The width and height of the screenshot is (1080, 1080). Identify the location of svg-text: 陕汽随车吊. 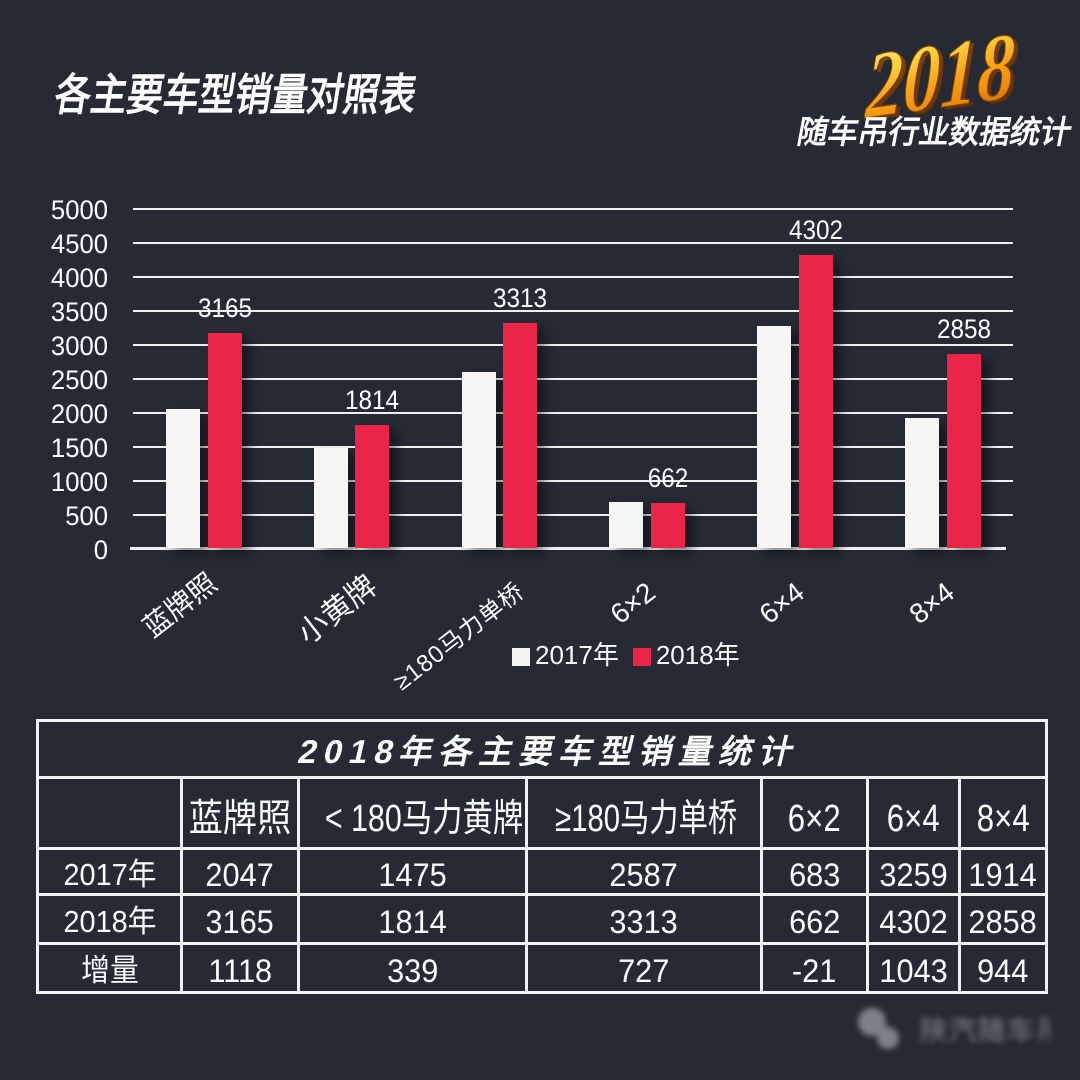
(985, 1030).